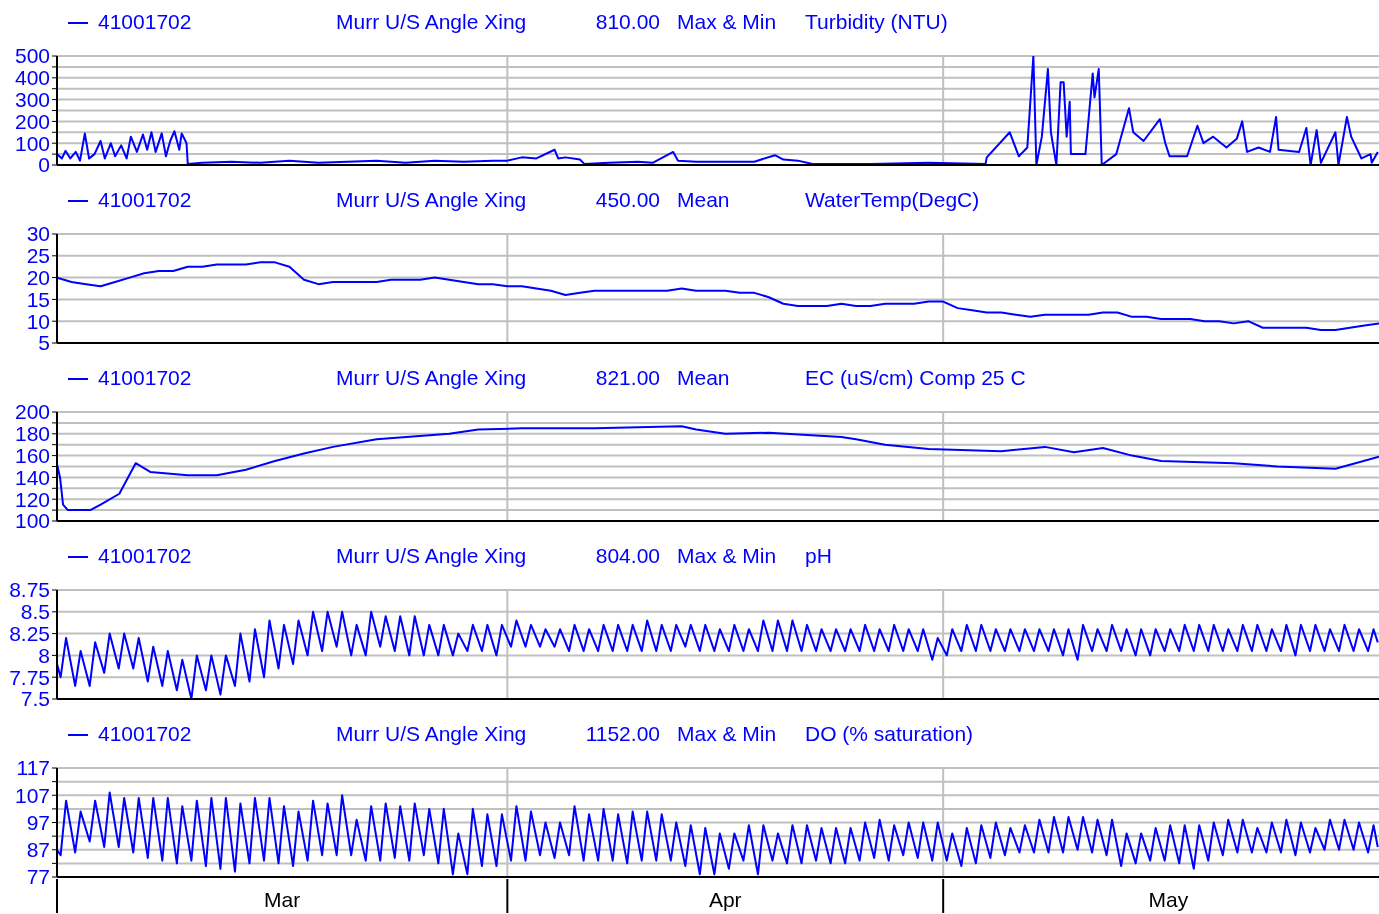  I want to click on text: 810.00, so click(627, 22).